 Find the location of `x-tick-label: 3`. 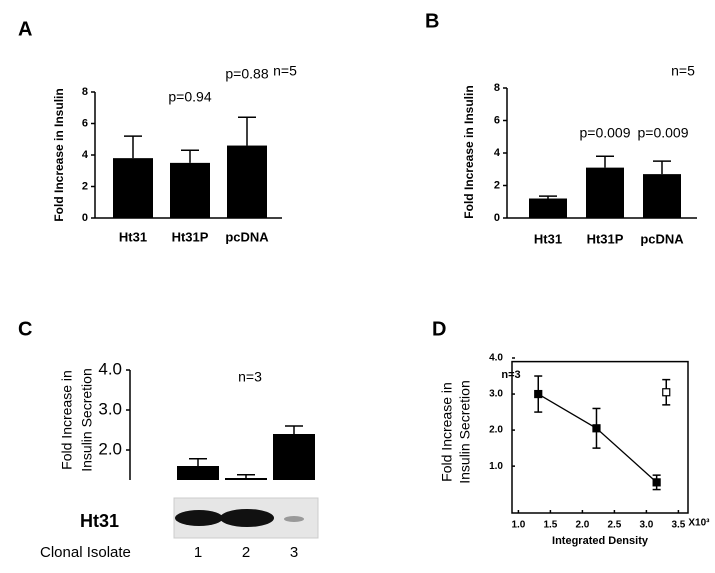

x-tick-label: 3 is located at coordinates (294, 552).